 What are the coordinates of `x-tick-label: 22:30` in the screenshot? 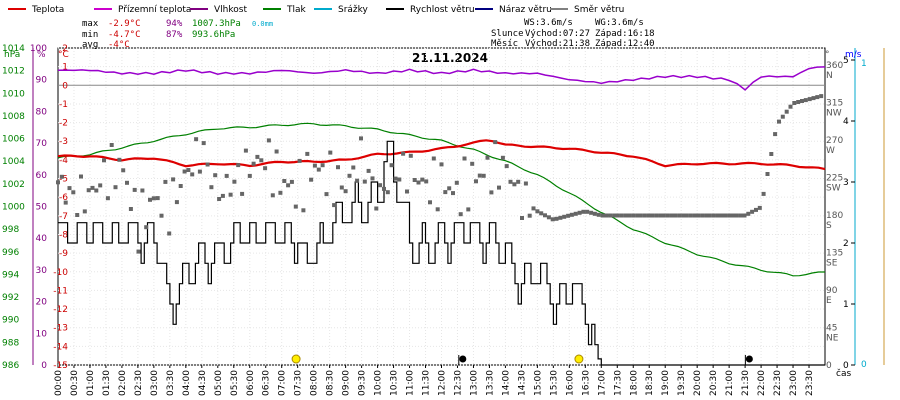 It's located at (778, 383).